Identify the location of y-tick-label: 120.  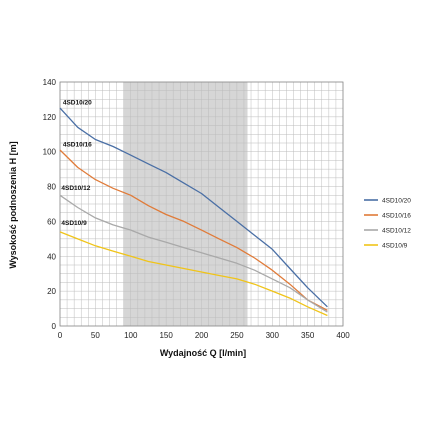
(50, 117).